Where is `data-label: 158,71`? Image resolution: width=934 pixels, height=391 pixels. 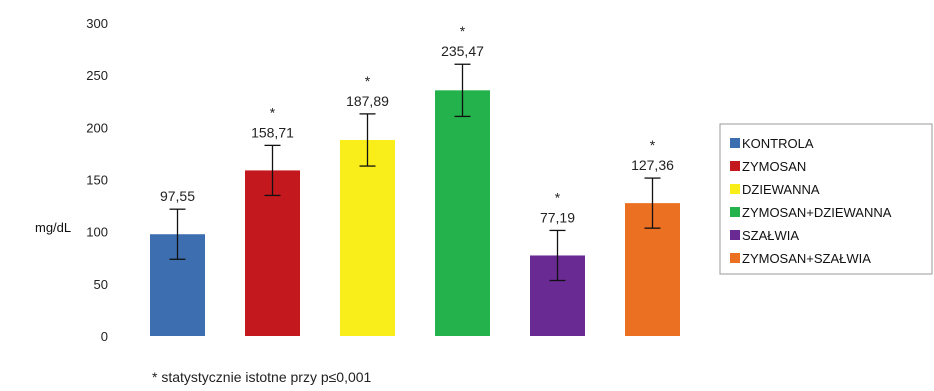
data-label: 158,71 is located at coordinates (272, 132).